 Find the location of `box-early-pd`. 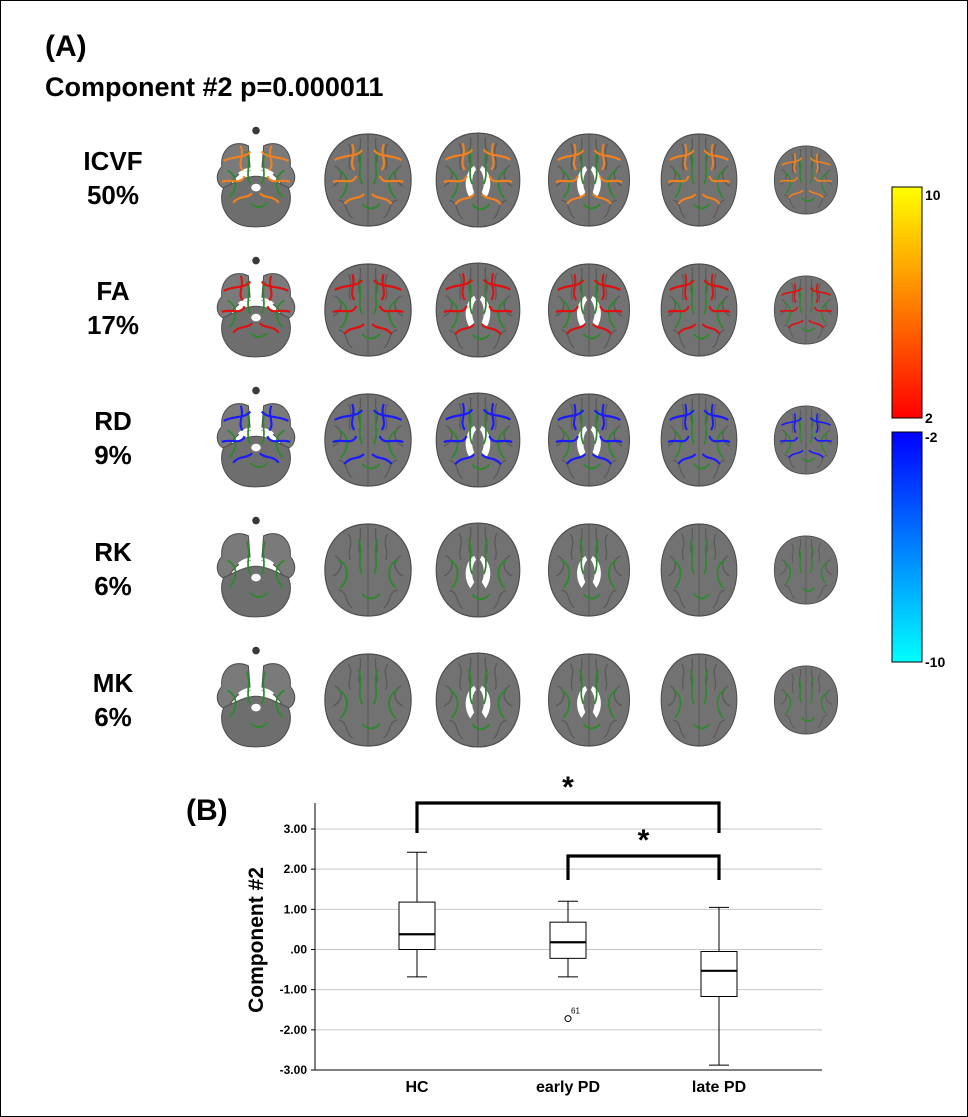

box-early-pd is located at coordinates (568, 939).